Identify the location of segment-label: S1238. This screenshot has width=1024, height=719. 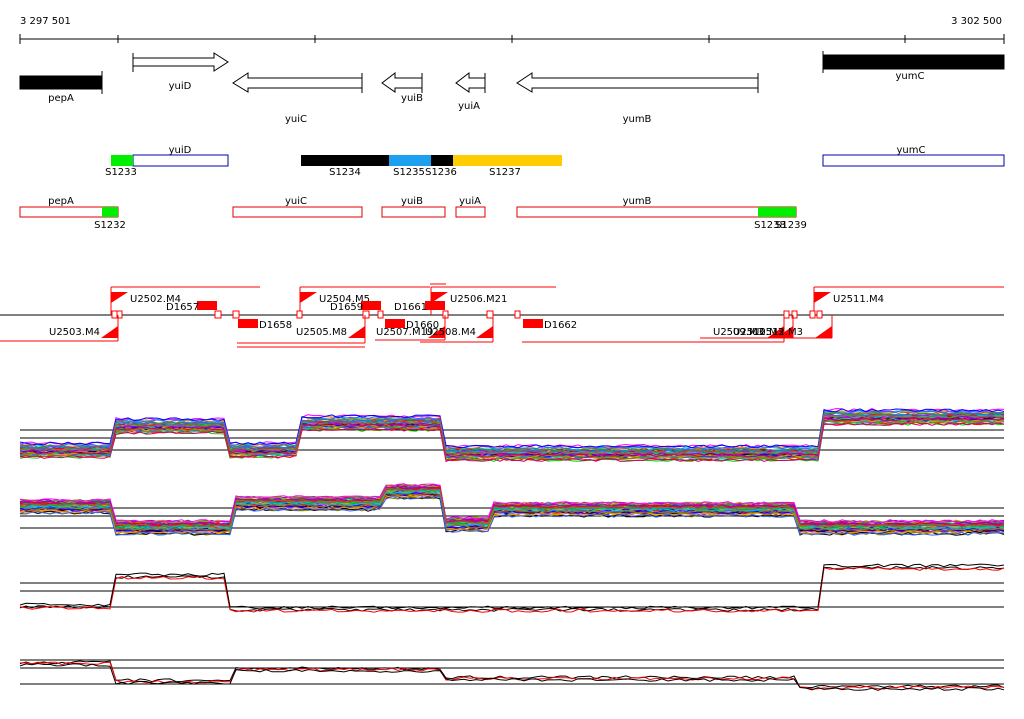
(770, 225).